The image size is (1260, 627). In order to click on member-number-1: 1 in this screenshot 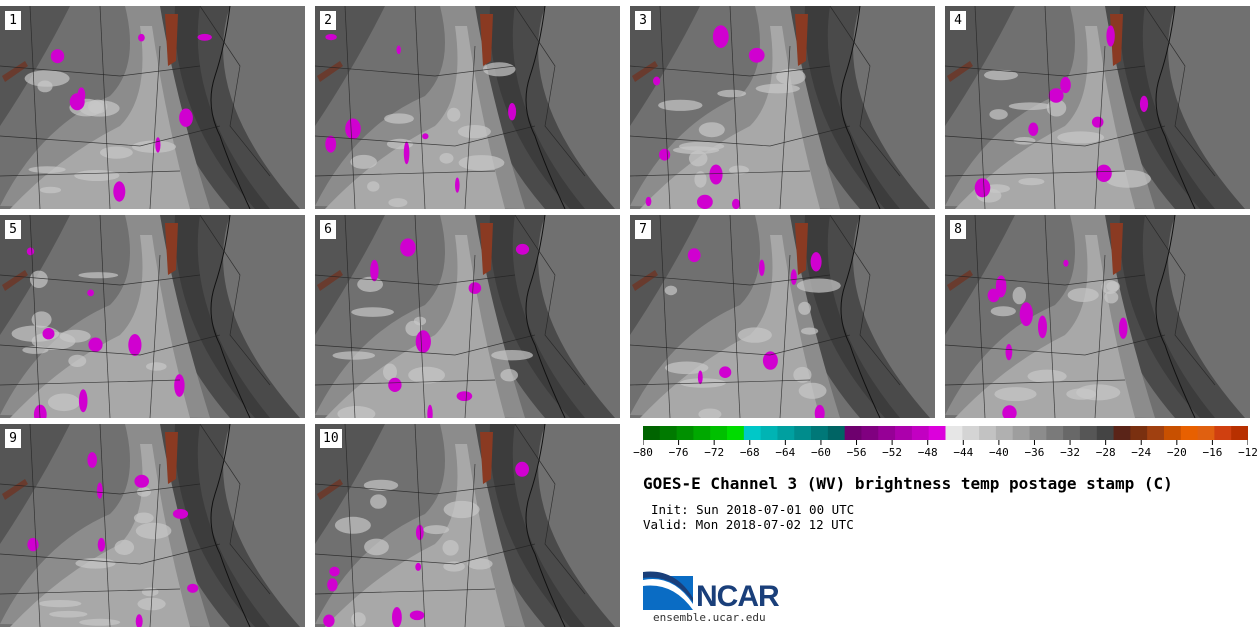, I will do `click(13, 20)`.